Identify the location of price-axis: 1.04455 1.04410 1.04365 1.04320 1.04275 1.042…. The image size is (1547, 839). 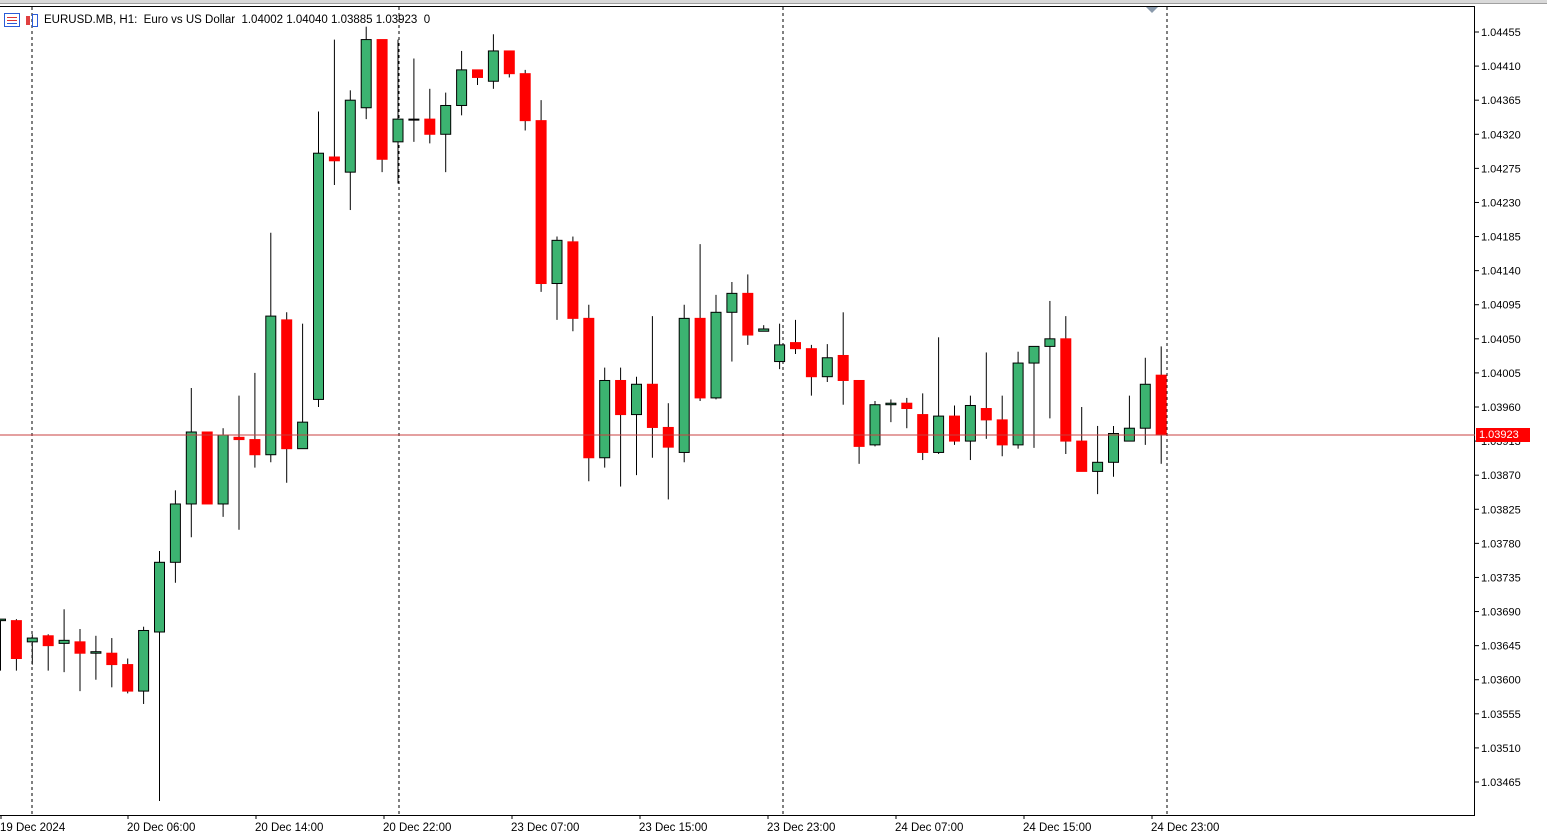
(1498, 408).